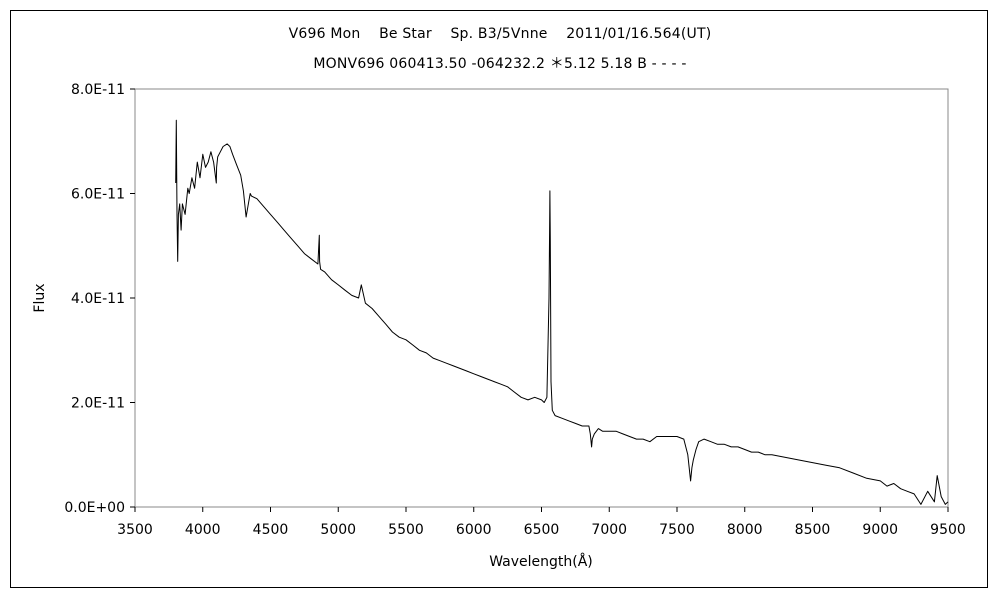 The height and width of the screenshot is (600, 1000). Describe the element at coordinates (880, 530) in the screenshot. I see `x-tick-label: 9000` at that location.